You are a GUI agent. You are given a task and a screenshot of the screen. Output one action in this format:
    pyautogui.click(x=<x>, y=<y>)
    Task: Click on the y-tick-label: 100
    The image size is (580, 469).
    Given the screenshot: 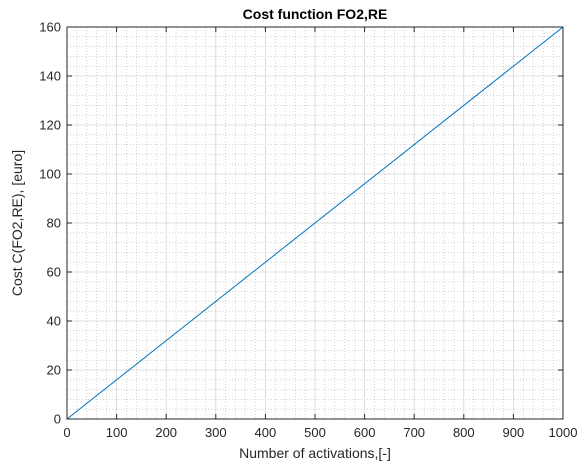 What is the action you would take?
    pyautogui.click(x=50, y=174)
    